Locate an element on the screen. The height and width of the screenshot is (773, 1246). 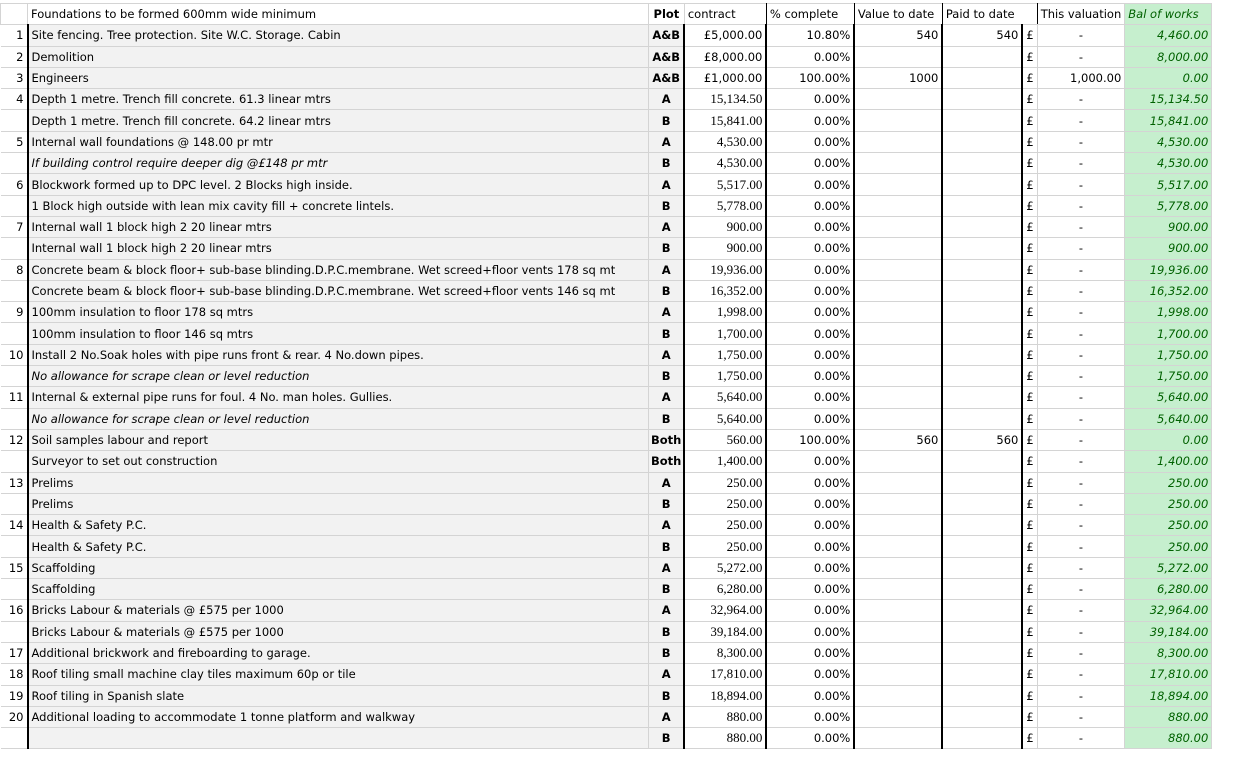
contract-cell: 1,998.00 is located at coordinates (725, 312).